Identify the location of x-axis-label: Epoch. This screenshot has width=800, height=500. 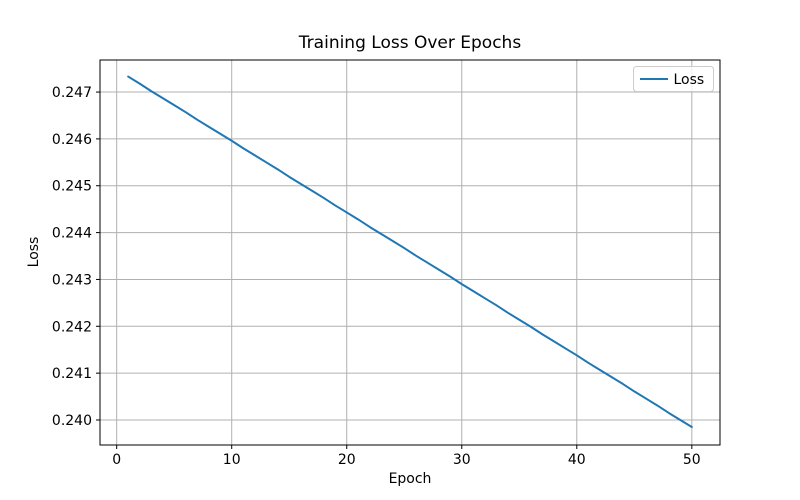
(410, 479).